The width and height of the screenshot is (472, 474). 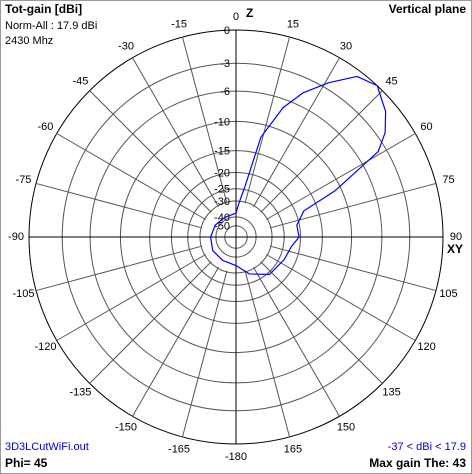 What do you see at coordinates (346, 46) in the screenshot?
I see `angle-label: 30` at bounding box center [346, 46].